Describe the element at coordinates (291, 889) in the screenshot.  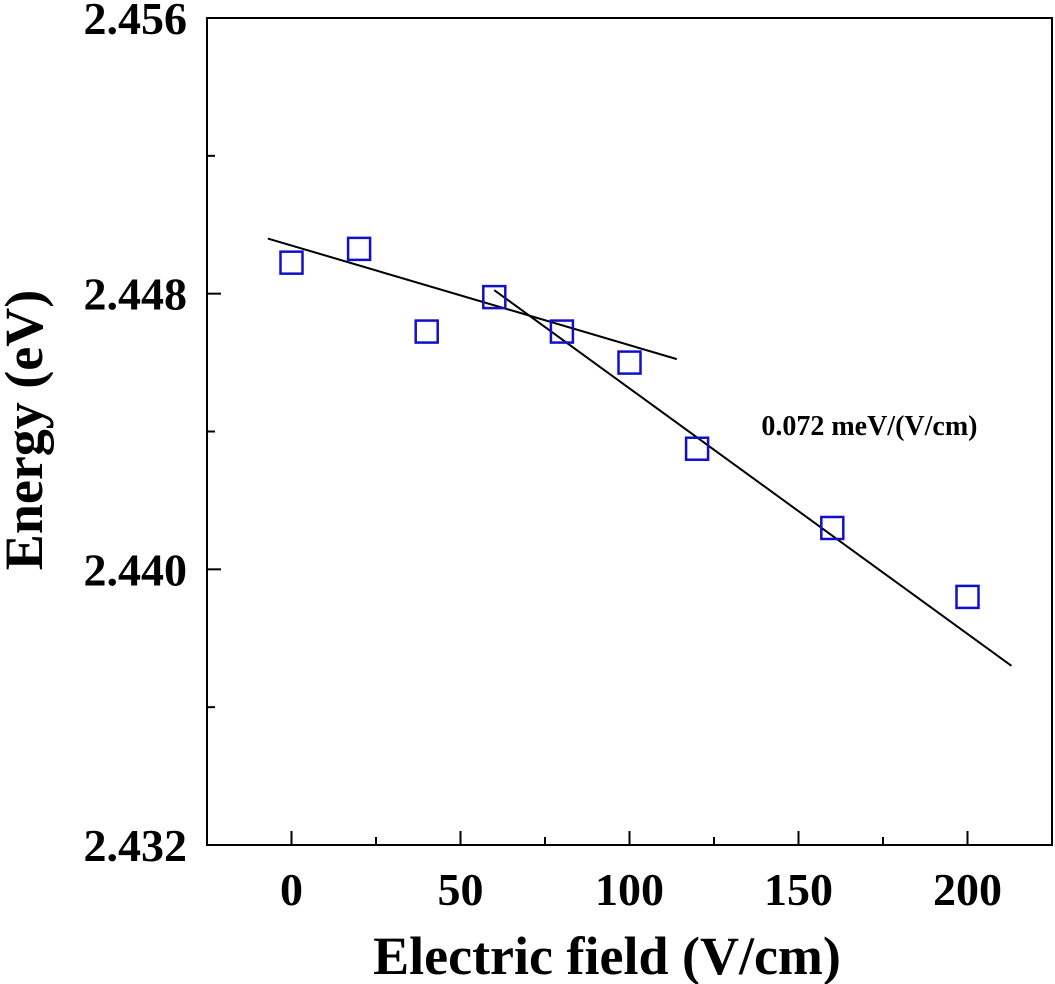
I see `x-tick-label: 0` at that location.